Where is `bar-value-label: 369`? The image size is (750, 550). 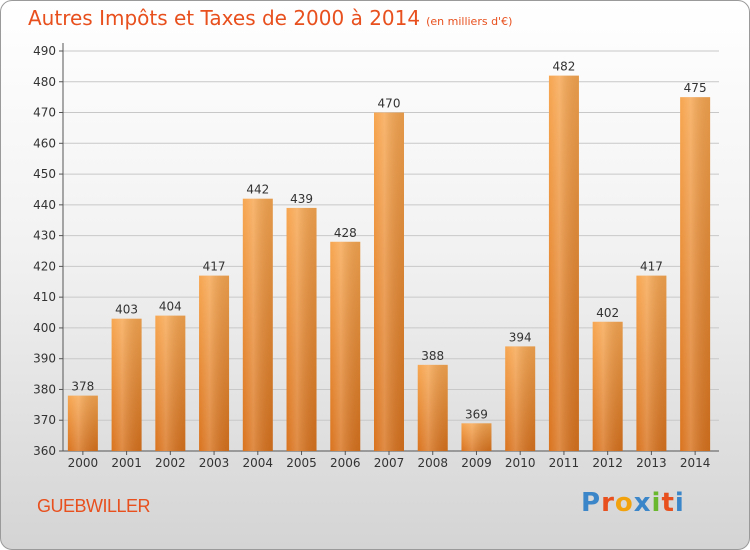 bar-value-label: 369 is located at coordinates (476, 414).